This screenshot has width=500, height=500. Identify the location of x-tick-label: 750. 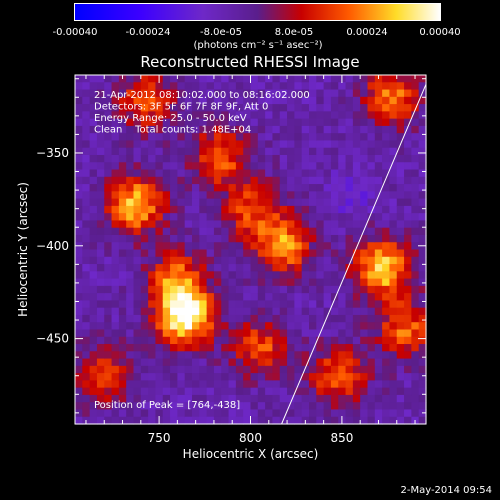
(159, 438).